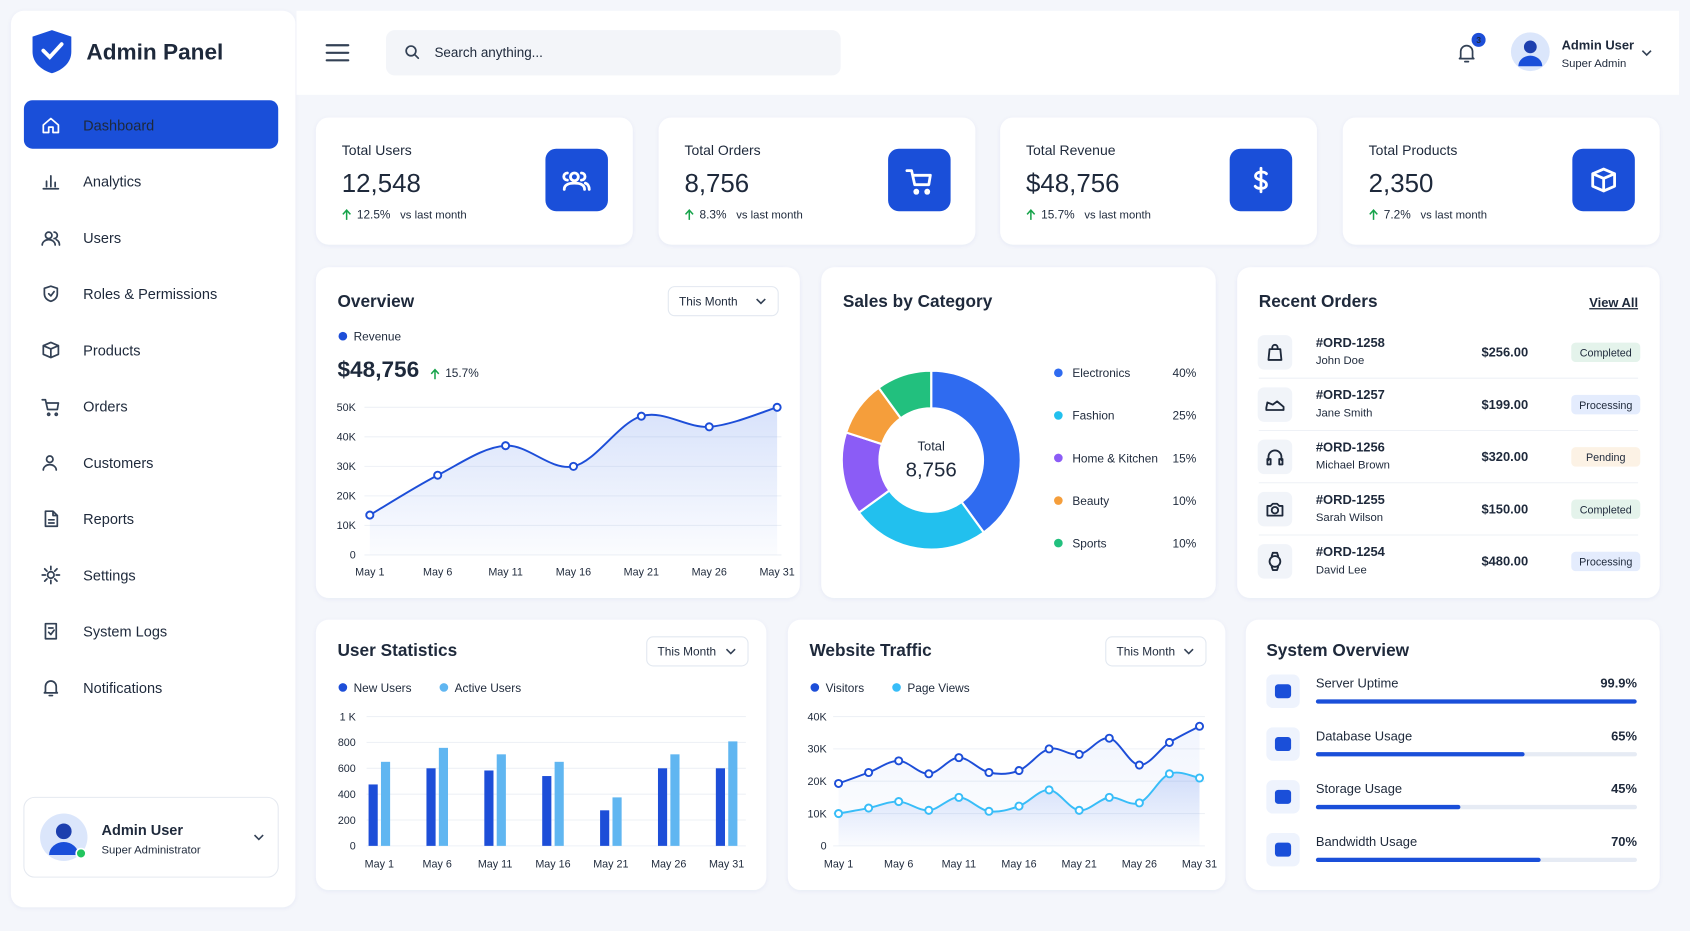  What do you see at coordinates (433, 216) in the screenshot?
I see `stat-note: vs last month` at bounding box center [433, 216].